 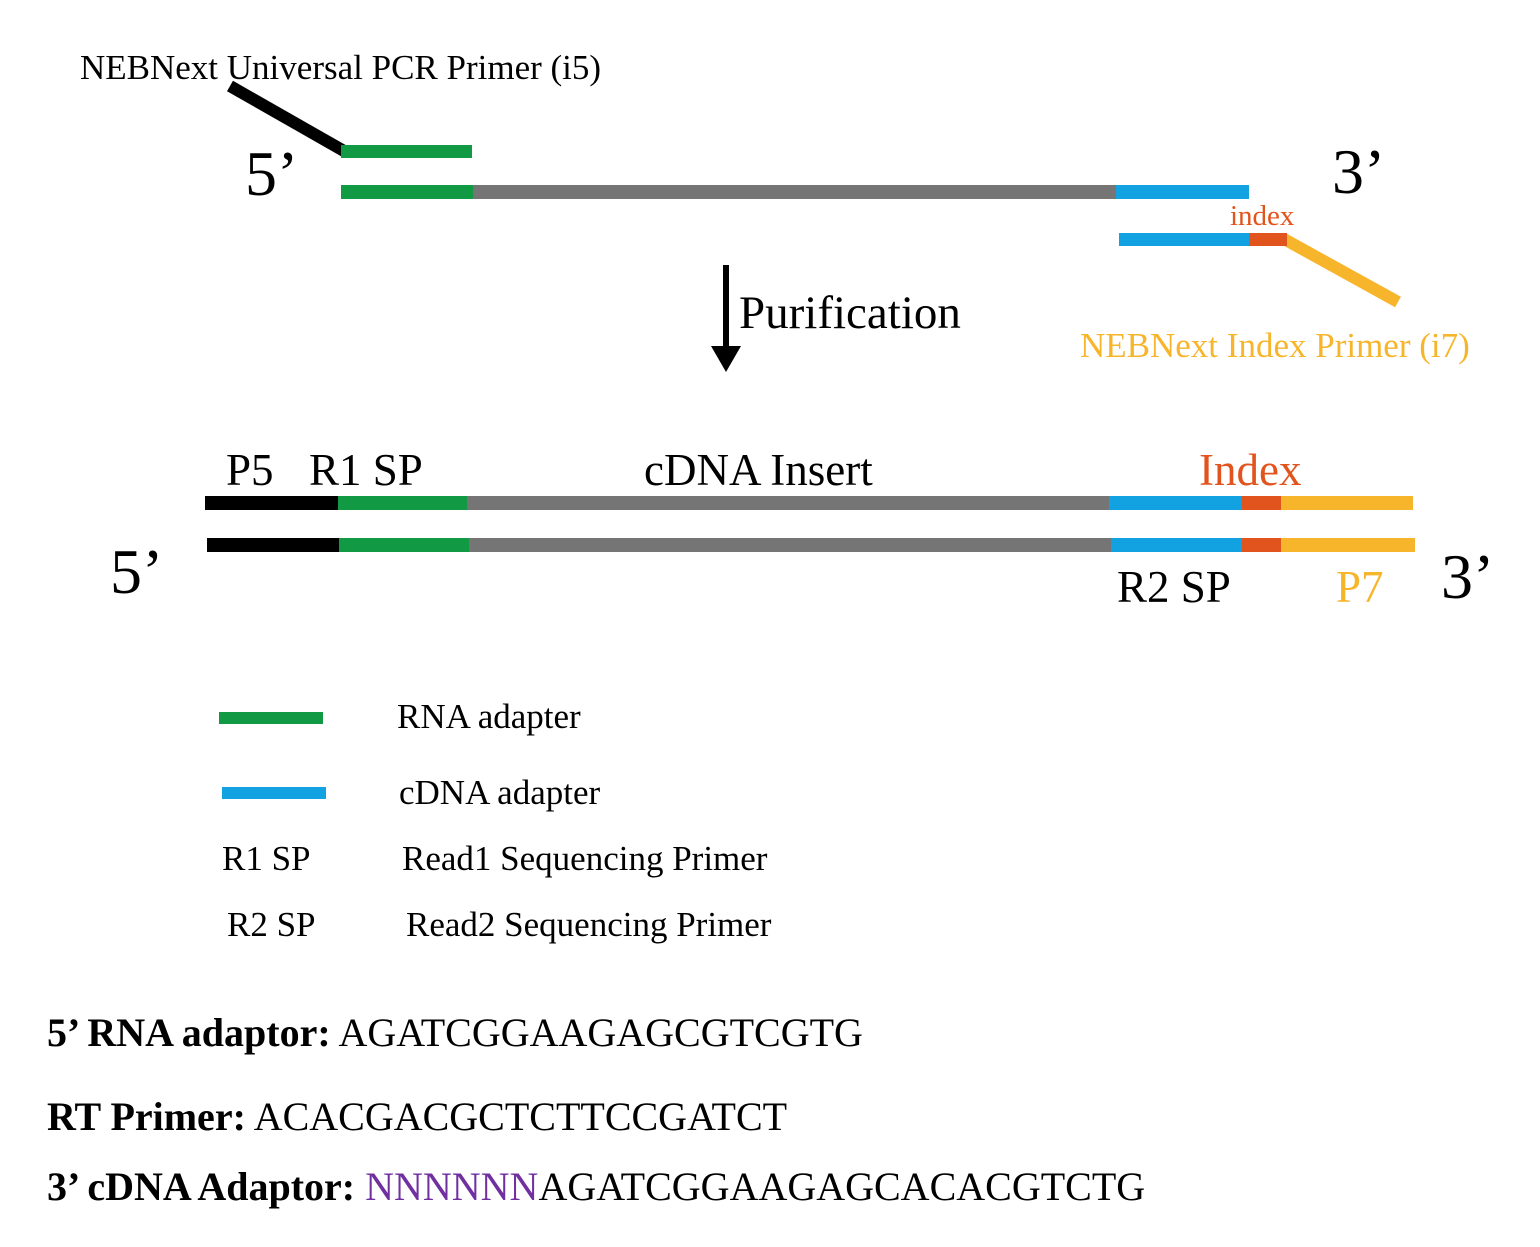 What do you see at coordinates (272, 173) in the screenshot?
I see `top-five-prime-label: 5’` at bounding box center [272, 173].